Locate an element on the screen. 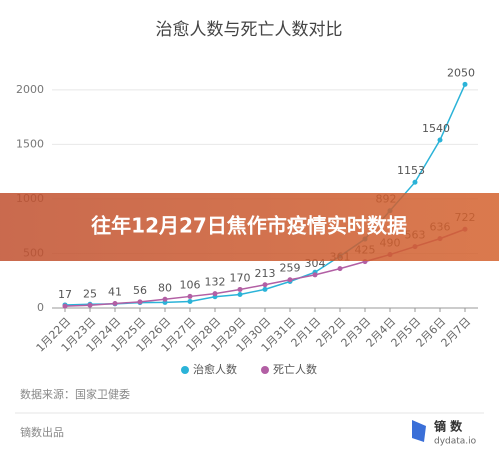 The image size is (499, 461). data-label: 213 is located at coordinates (265, 273).